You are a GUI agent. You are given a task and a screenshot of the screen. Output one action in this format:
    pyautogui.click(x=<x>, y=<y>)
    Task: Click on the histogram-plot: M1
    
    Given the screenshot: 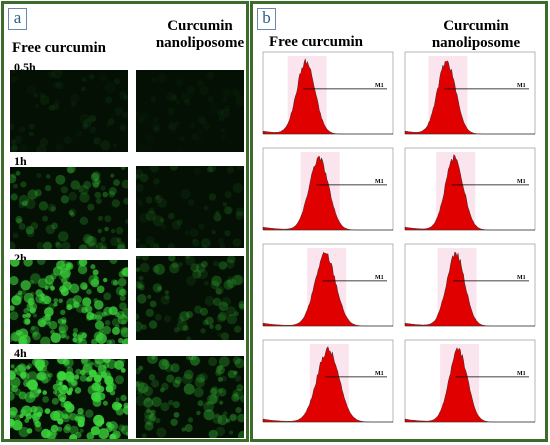 What is the action you would take?
    pyautogui.click(x=470, y=285)
    